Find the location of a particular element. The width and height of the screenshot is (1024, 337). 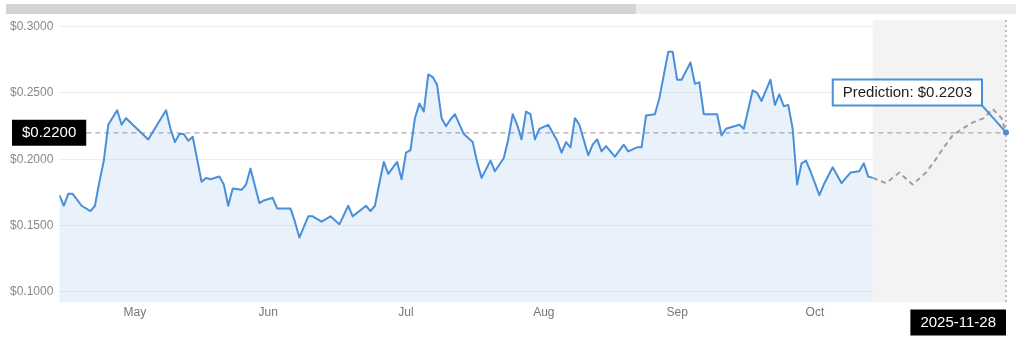

x-tick-label: Sep is located at coordinates (677, 312).